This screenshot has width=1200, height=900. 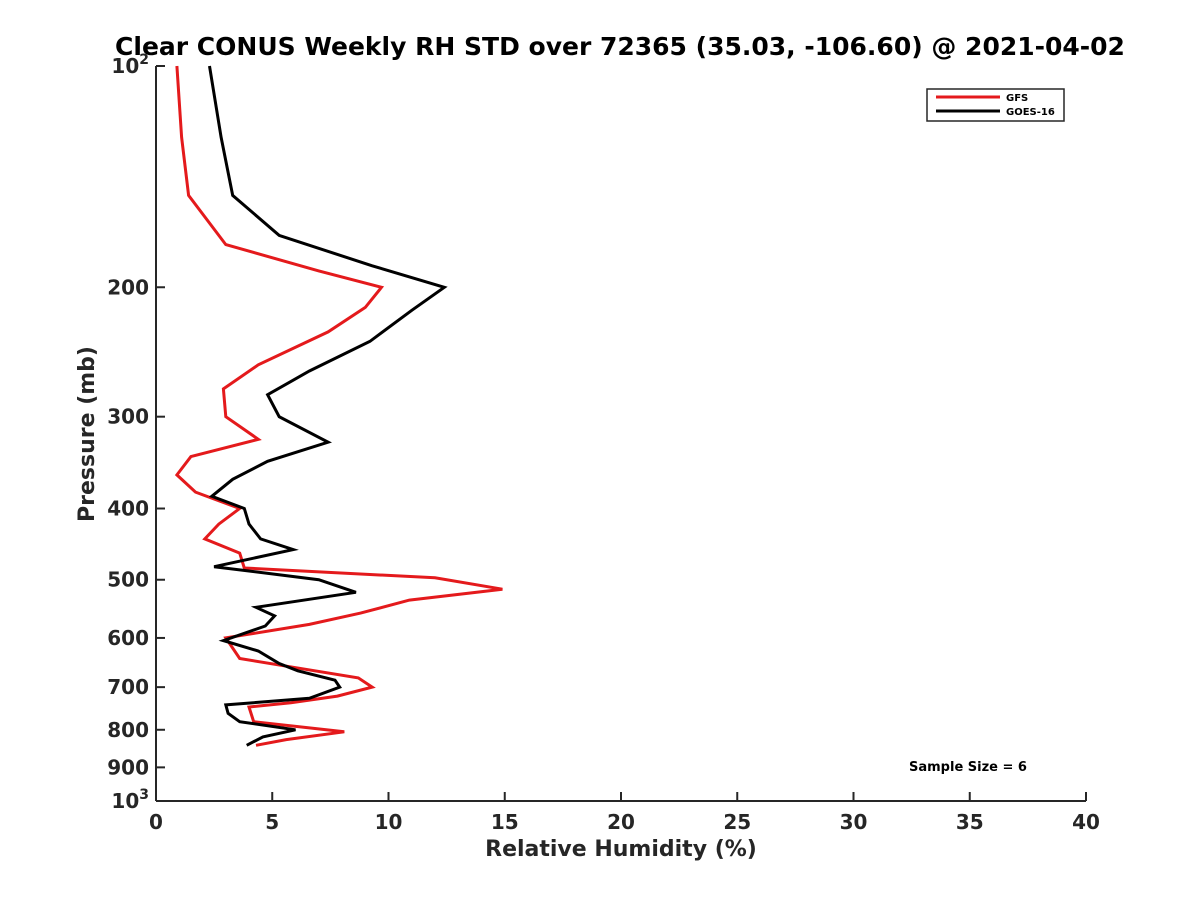 What do you see at coordinates (854, 822) in the screenshot?
I see `x-tick-label: 30` at bounding box center [854, 822].